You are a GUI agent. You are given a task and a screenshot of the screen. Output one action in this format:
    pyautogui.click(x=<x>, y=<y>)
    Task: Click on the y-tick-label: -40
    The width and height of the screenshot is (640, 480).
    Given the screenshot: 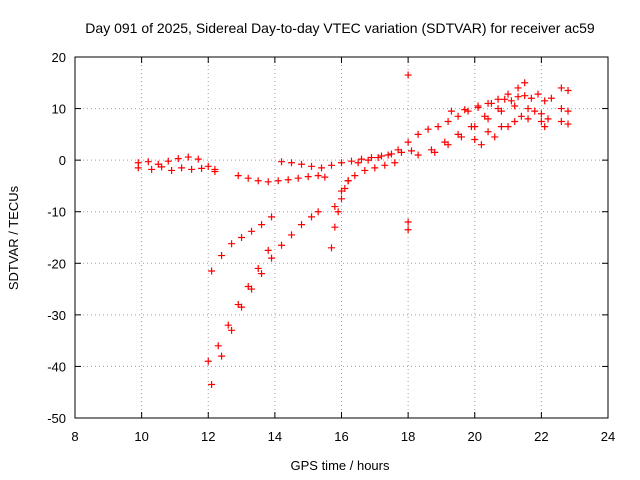 What is the action you would take?
    pyautogui.click(x=56, y=366)
    